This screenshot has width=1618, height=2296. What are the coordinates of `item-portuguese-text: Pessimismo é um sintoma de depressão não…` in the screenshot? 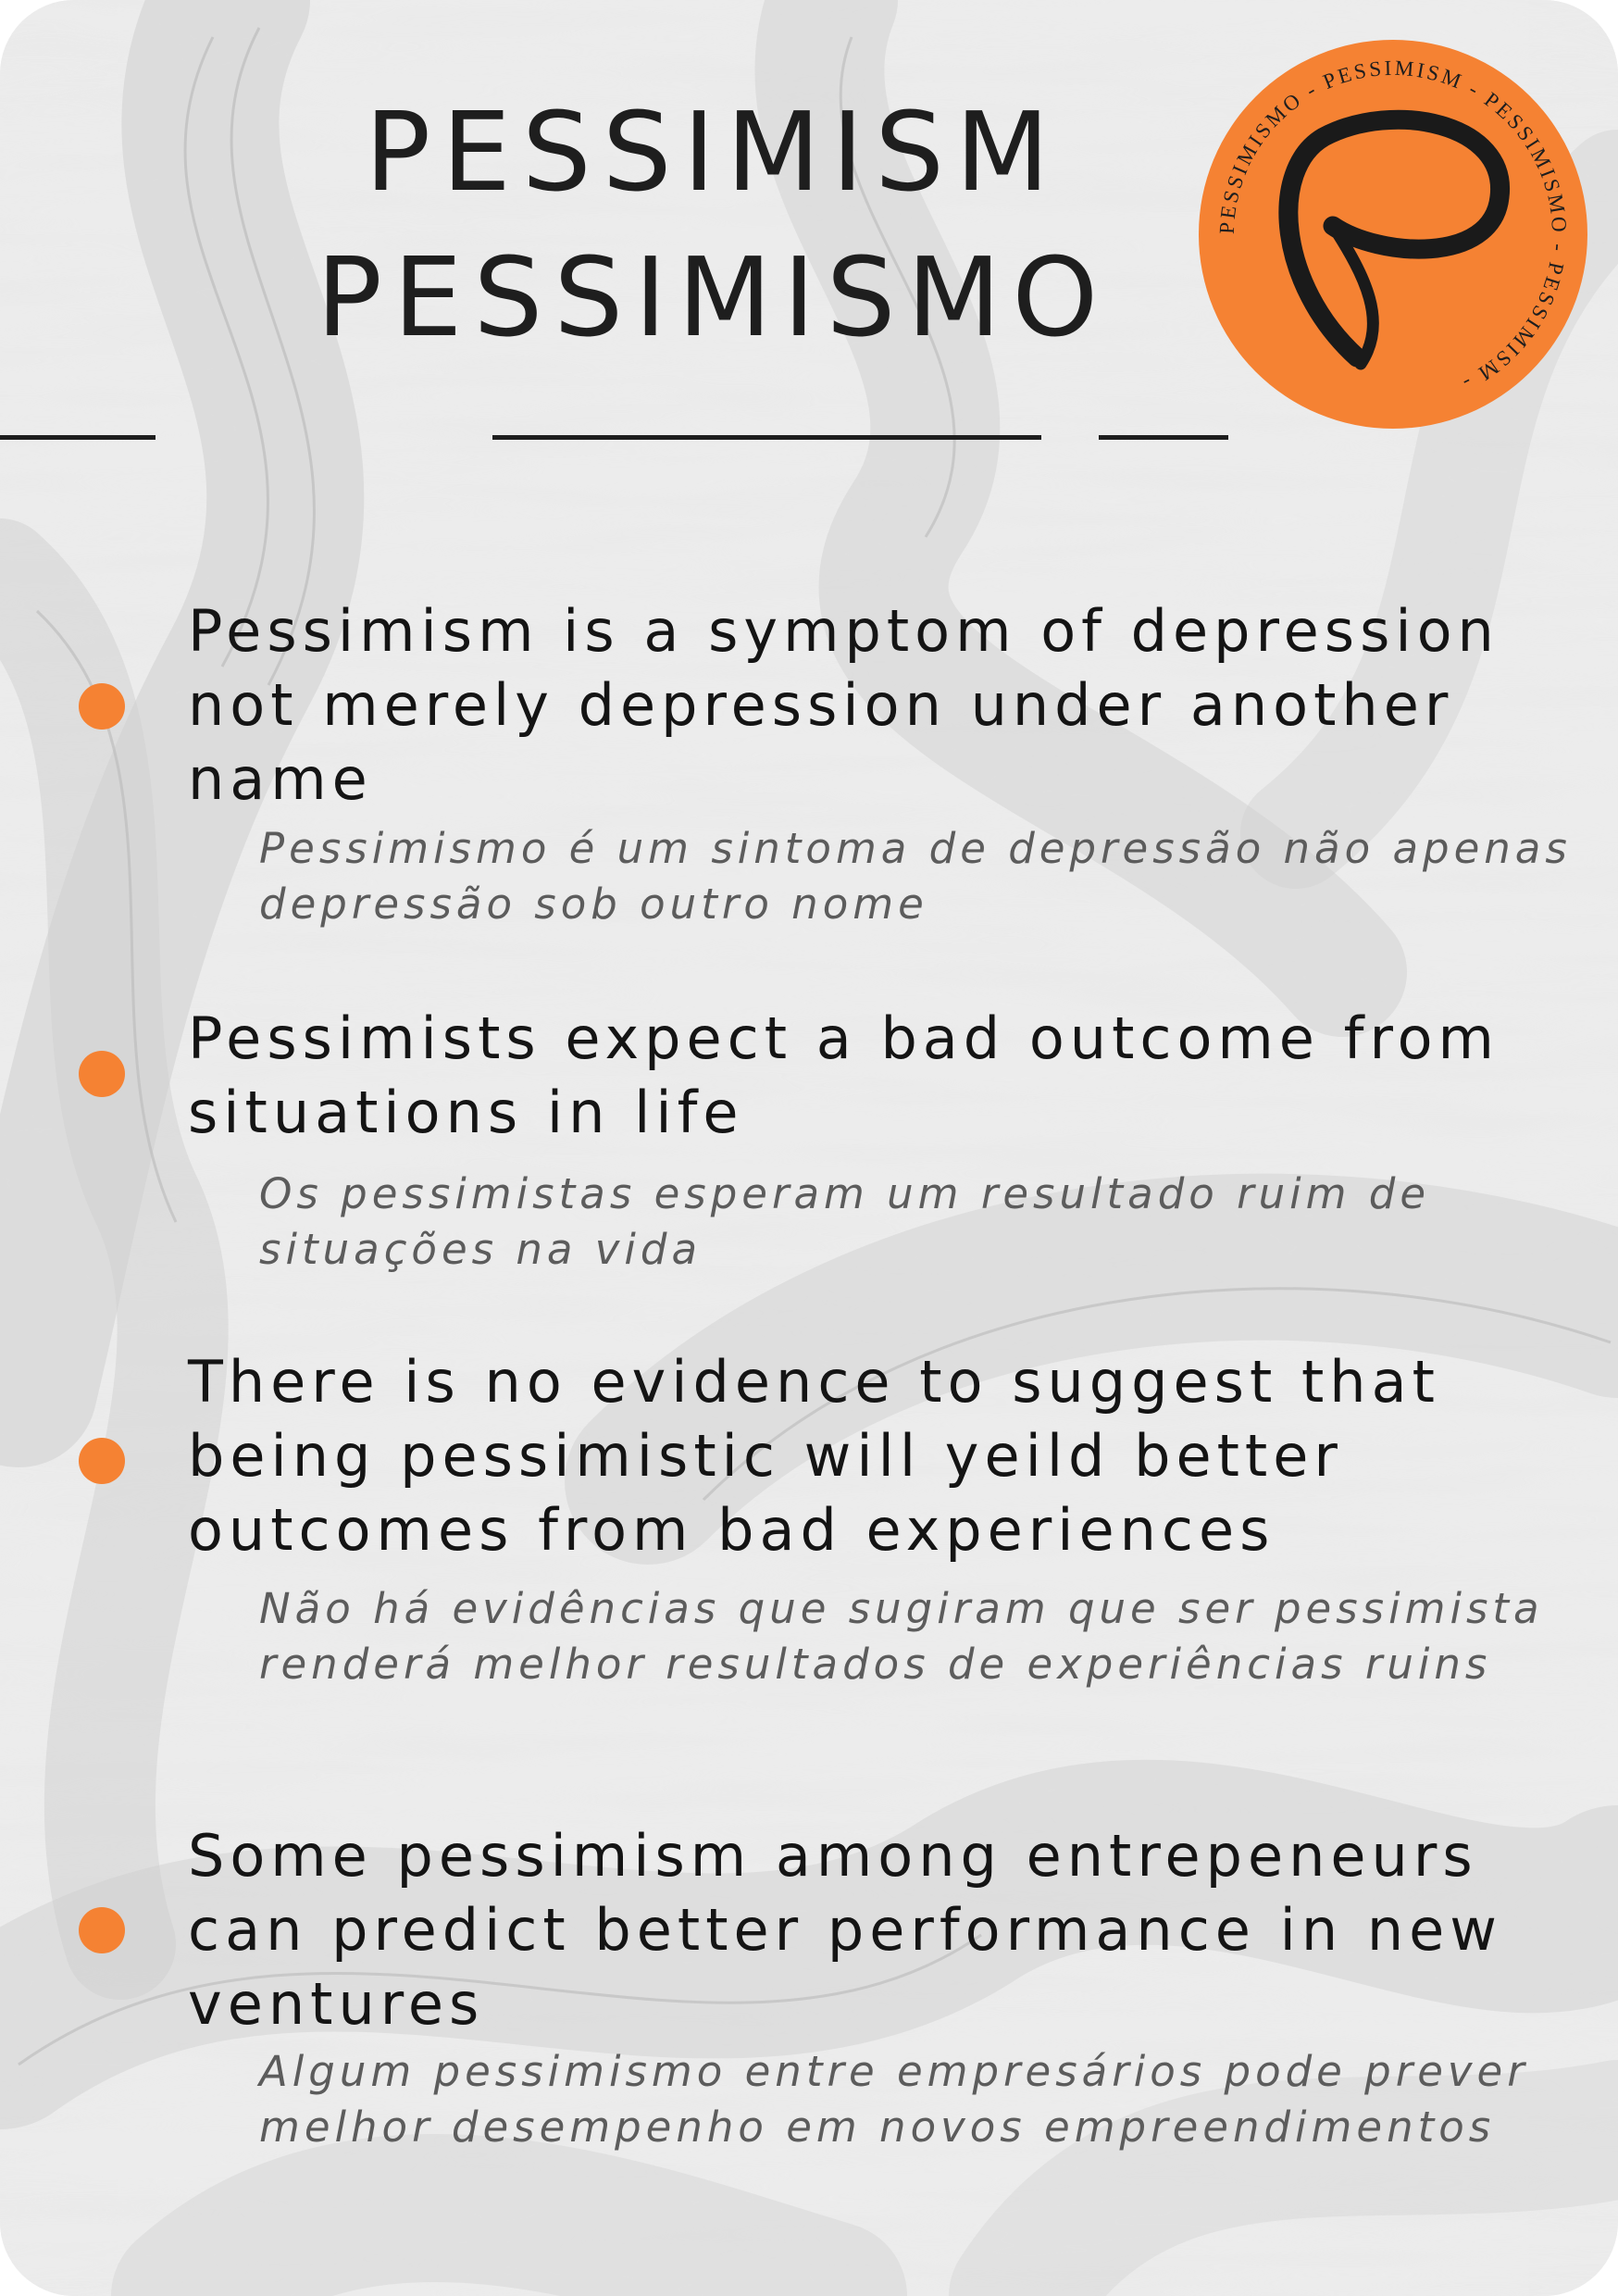 It's located at (915, 876).